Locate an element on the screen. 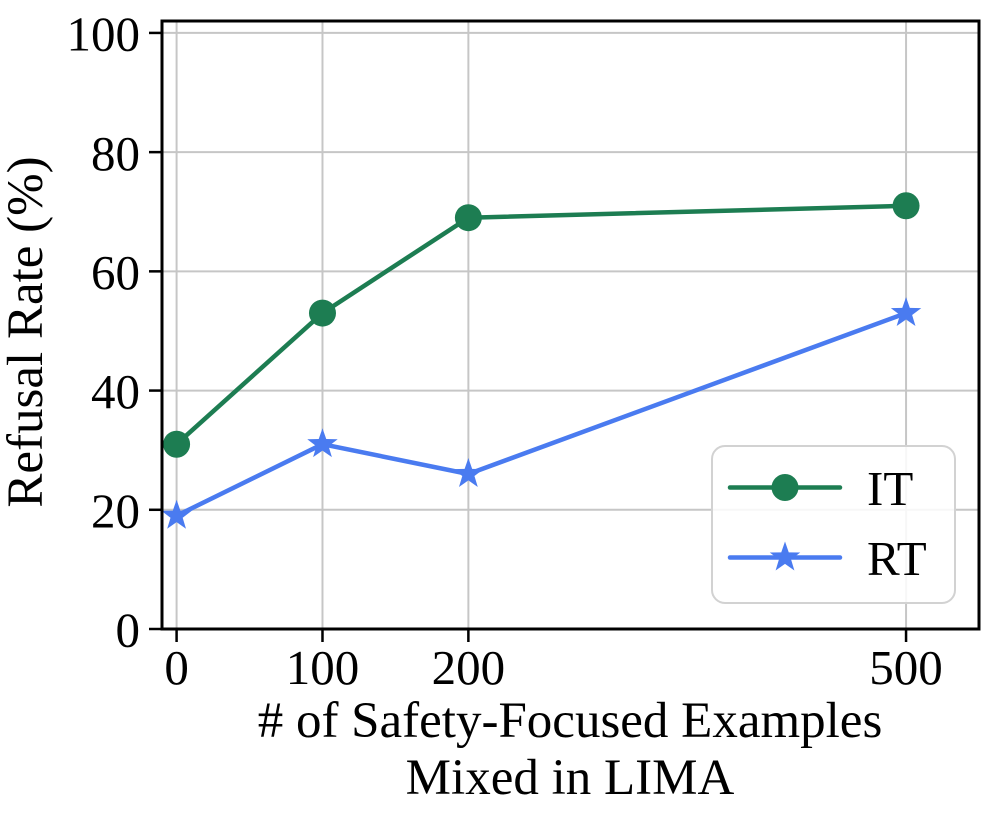 The image size is (995, 816). legend-label: RT is located at coordinates (897, 558).